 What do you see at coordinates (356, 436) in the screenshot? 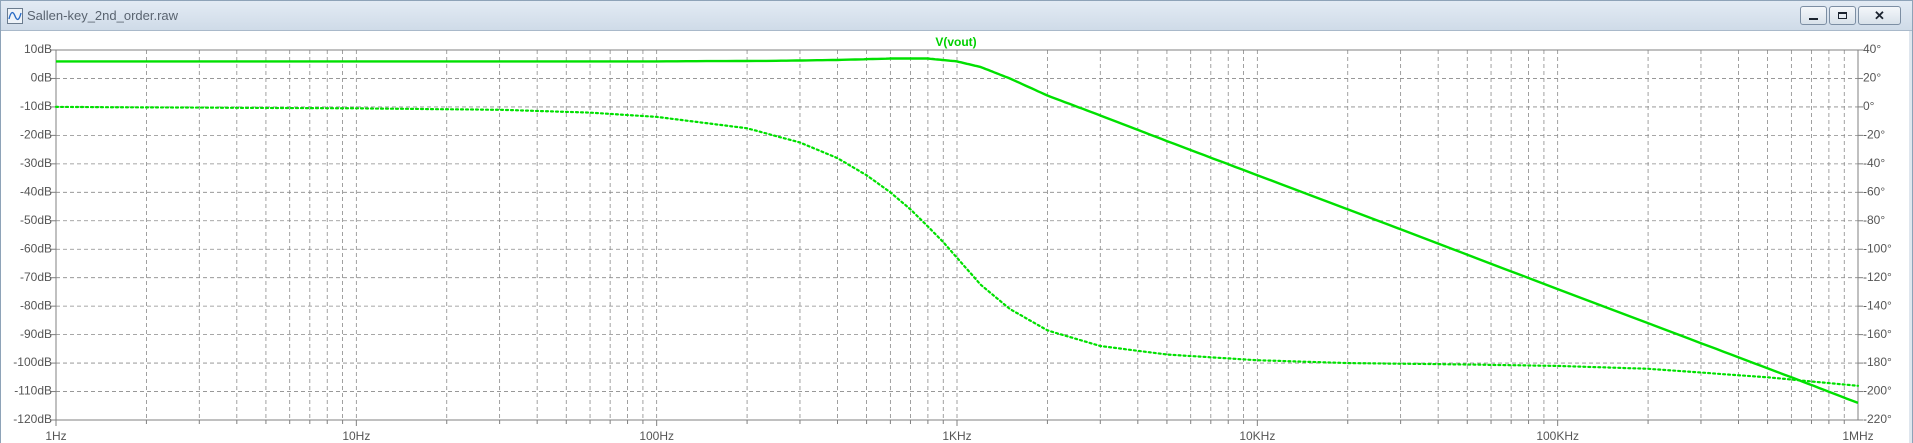
I see `x-tick-label: 10Hz` at bounding box center [356, 436].